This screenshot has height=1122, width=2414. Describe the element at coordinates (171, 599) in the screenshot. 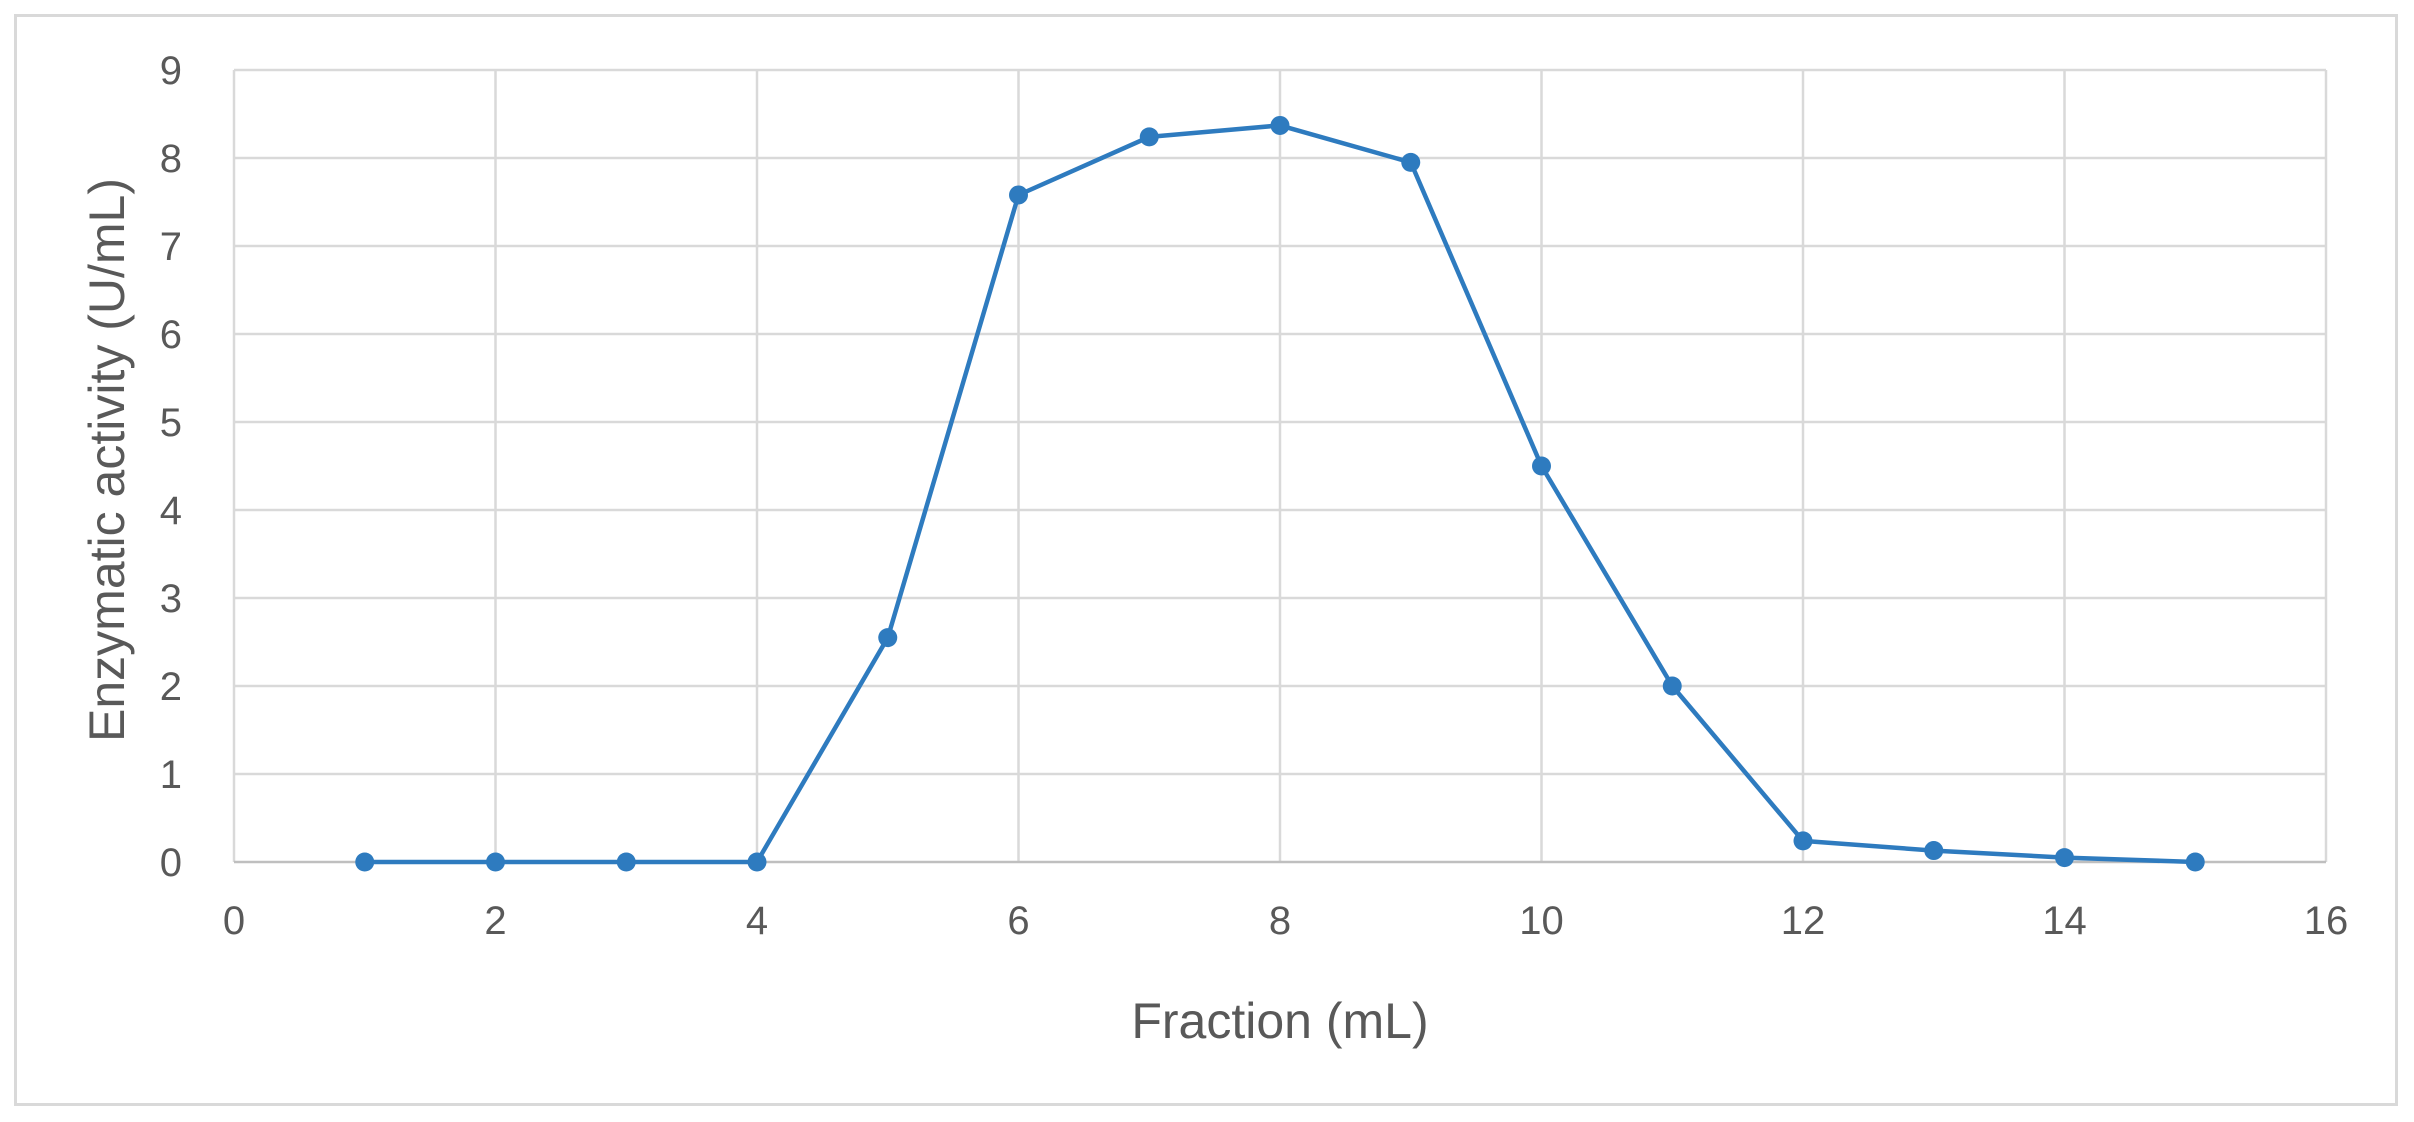

I see `y-tick-label: 3` at that location.